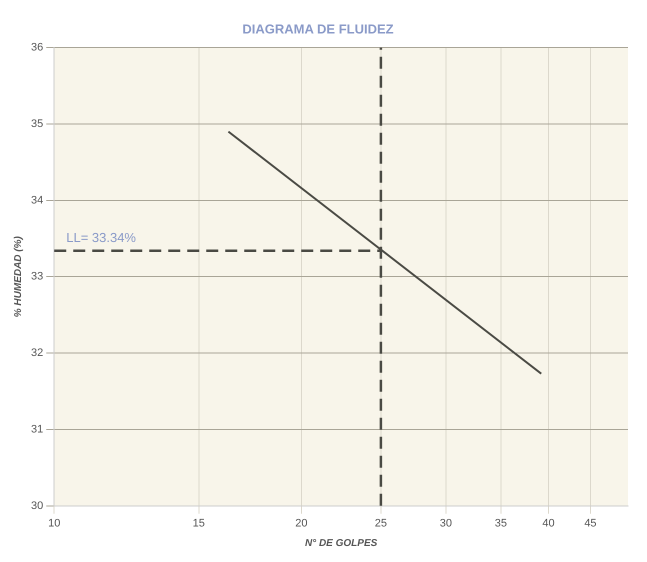 The image size is (647, 562). I want to click on ref-line-label: LL= 33.34%, so click(101, 237).